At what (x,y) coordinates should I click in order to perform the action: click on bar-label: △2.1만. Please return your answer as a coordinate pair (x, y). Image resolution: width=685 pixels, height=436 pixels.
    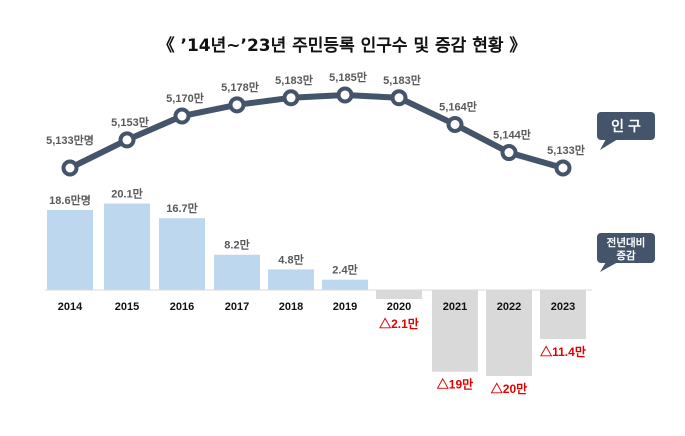
    Looking at the image, I should click on (398, 323).